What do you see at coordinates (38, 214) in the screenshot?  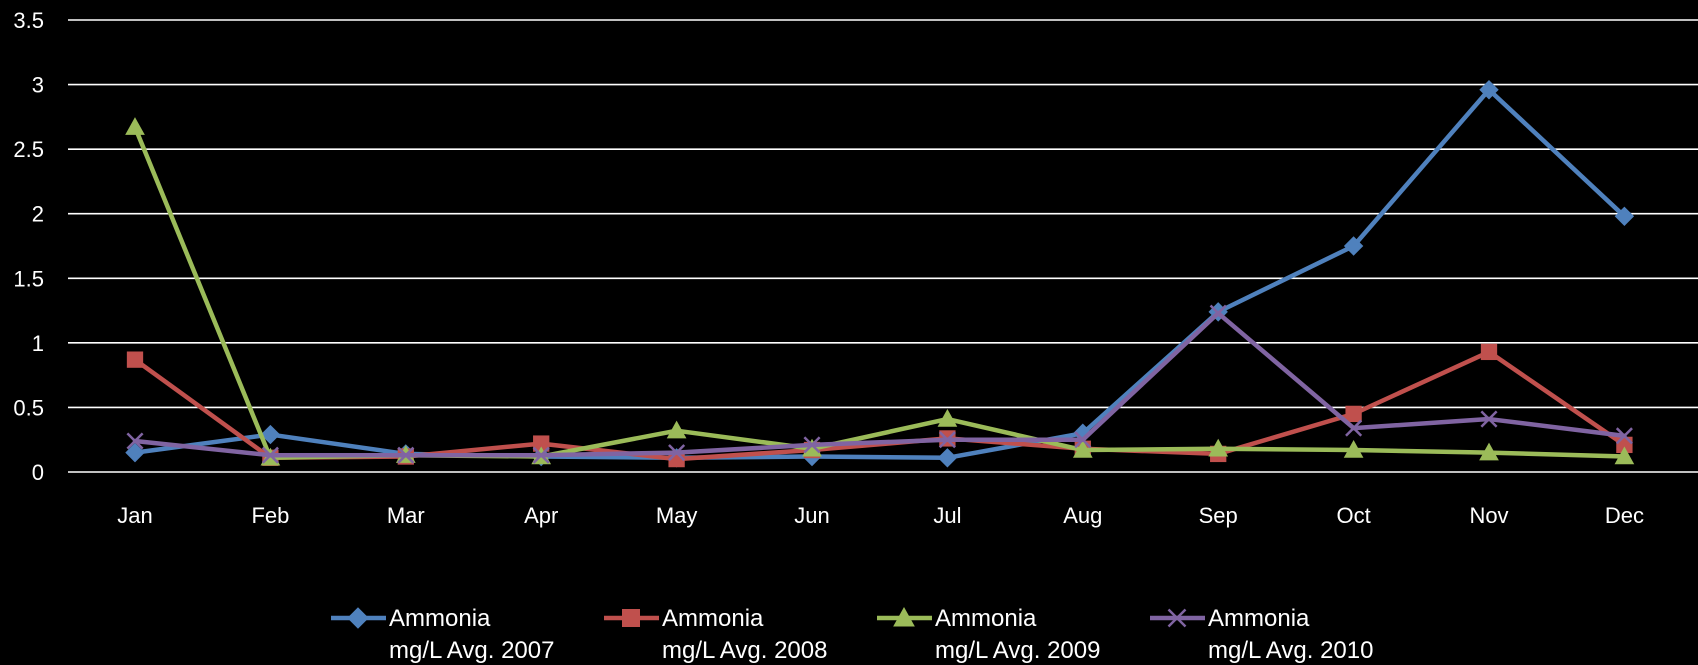 I see `y-tick-label: 2` at bounding box center [38, 214].